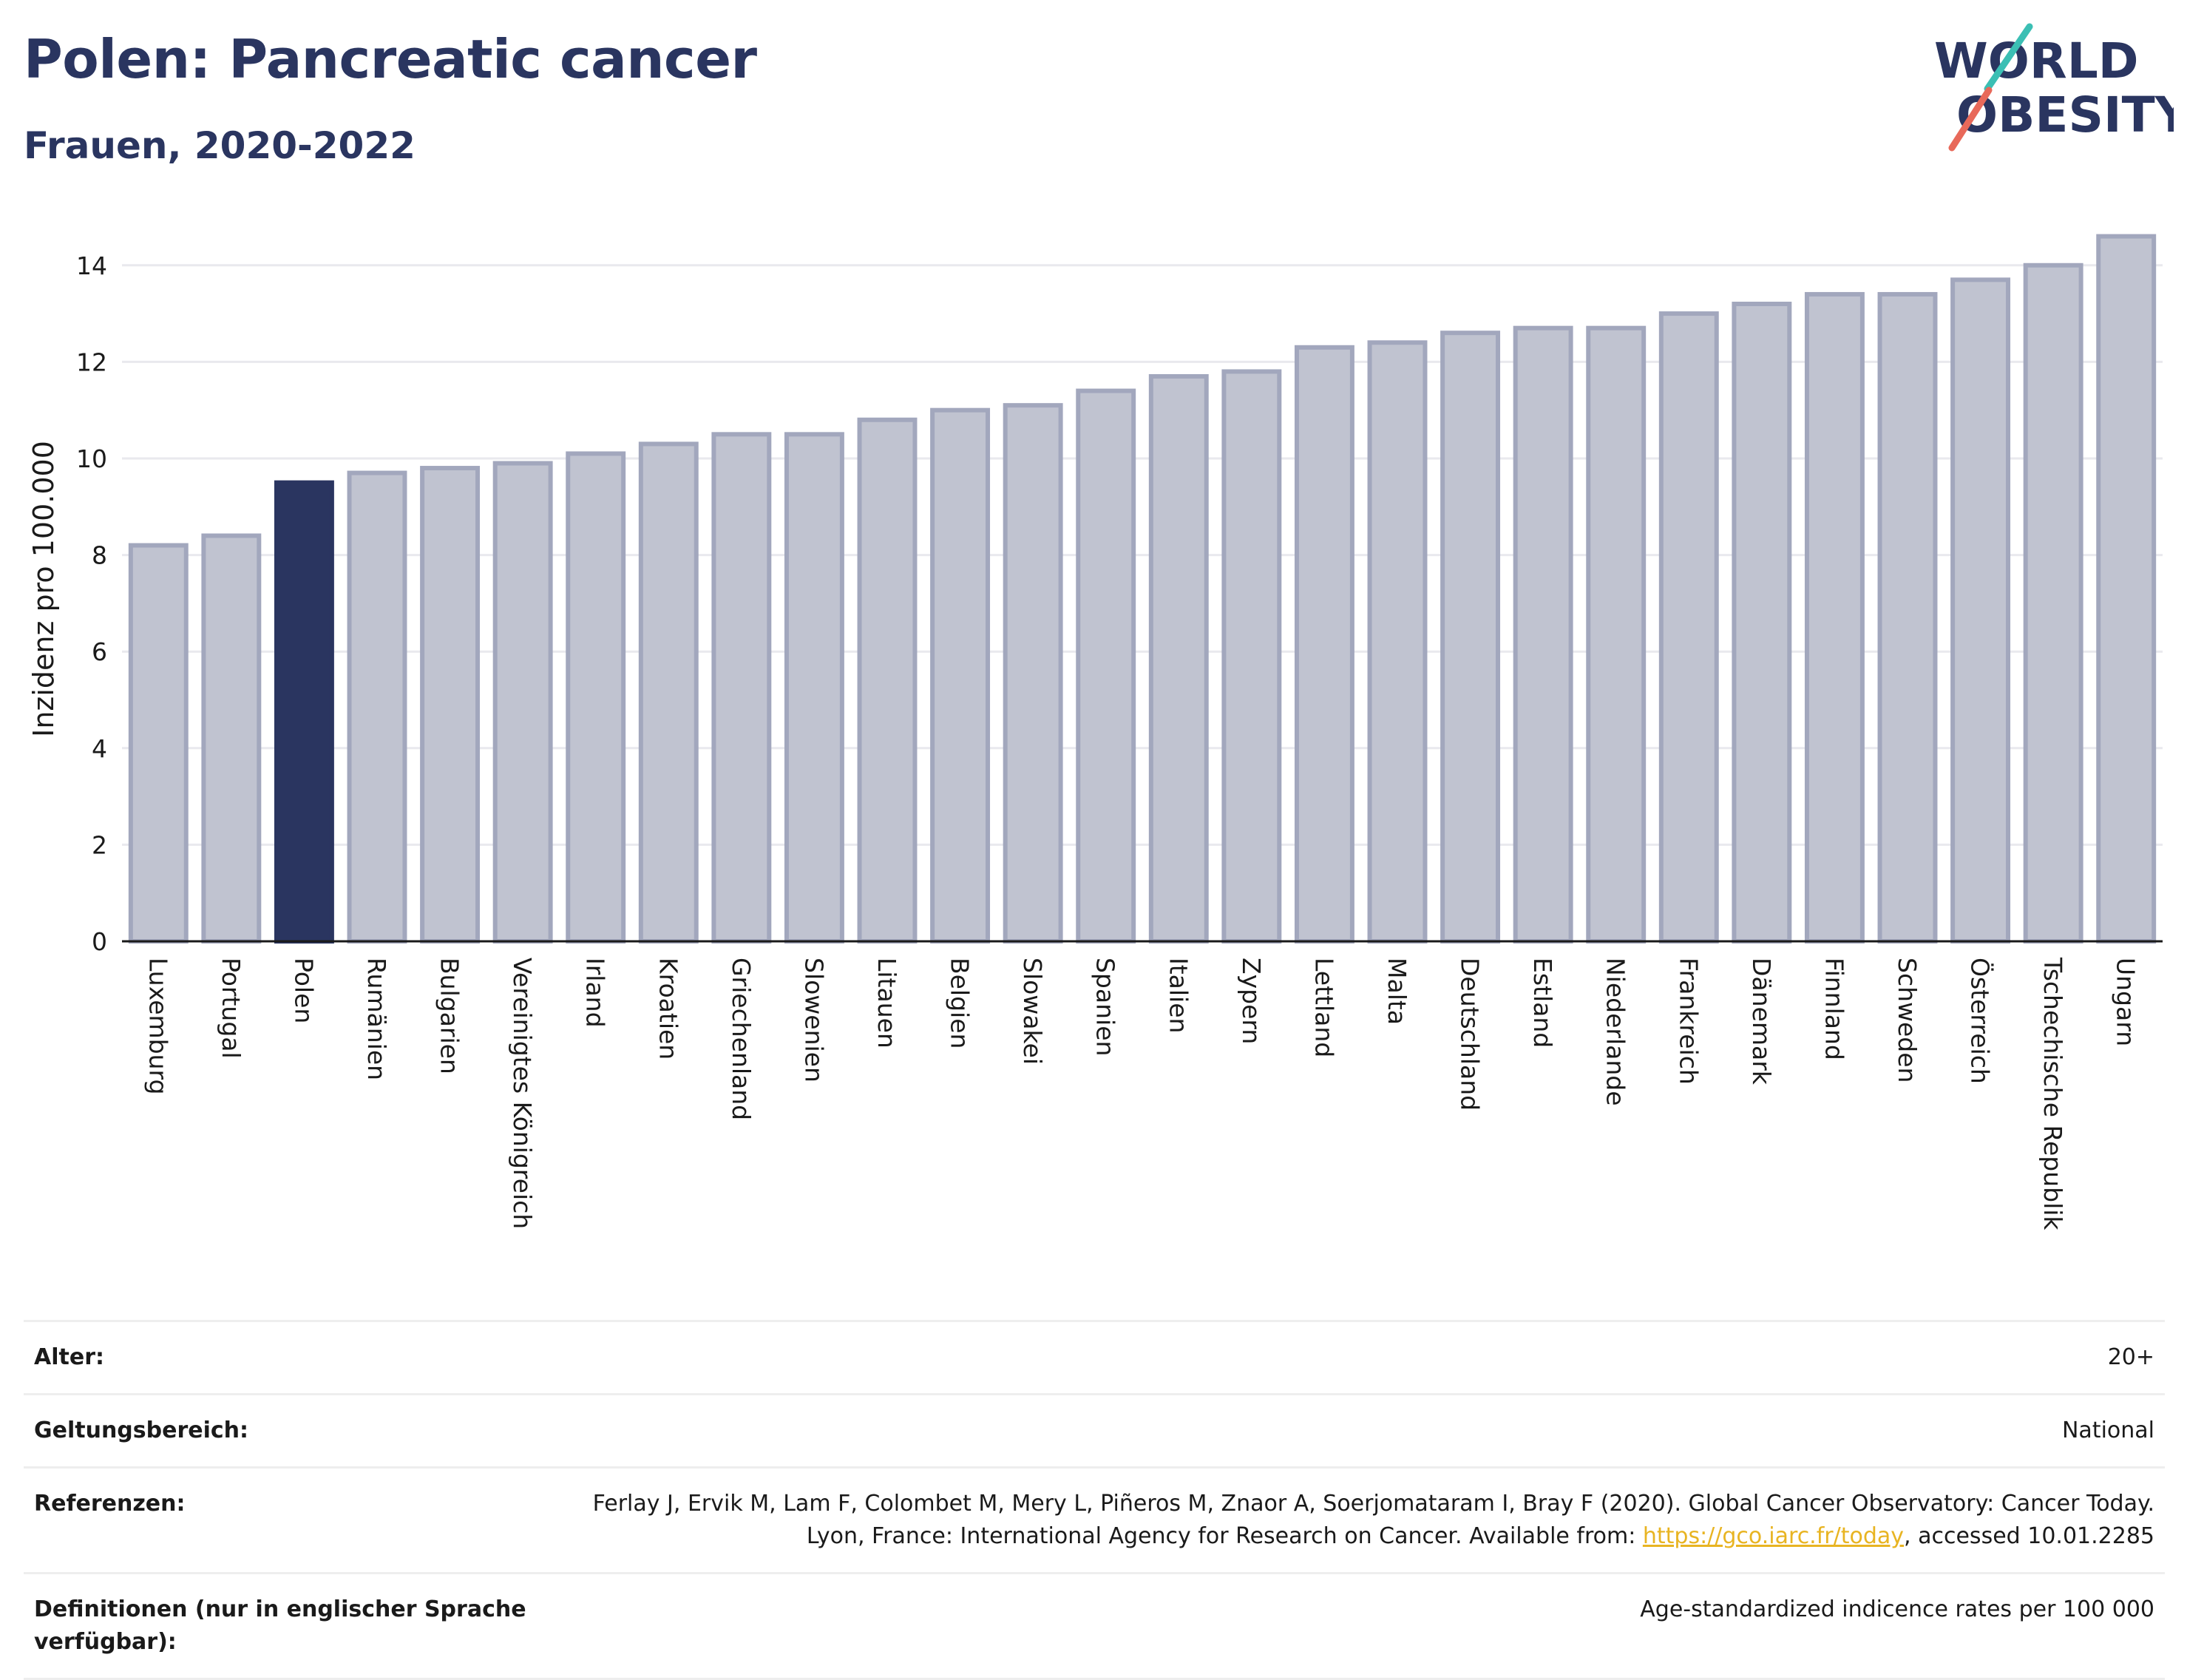 Image resolution: width=2187 pixels, height=1680 pixels. Describe the element at coordinates (231, 1008) in the screenshot. I see `x-tick-label: Portugal` at that location.